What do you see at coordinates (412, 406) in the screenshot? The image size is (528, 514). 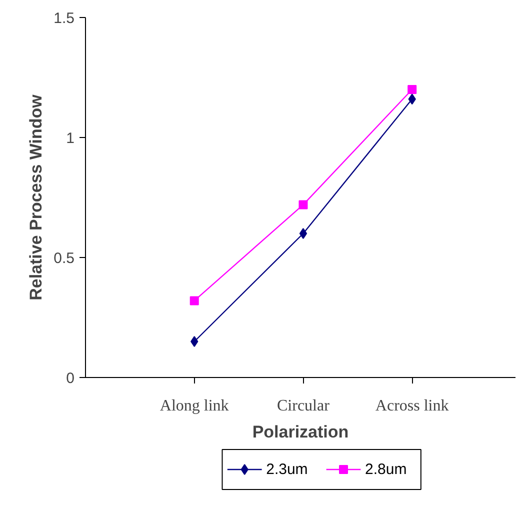 I see `x-tick-label: Across link` at bounding box center [412, 406].